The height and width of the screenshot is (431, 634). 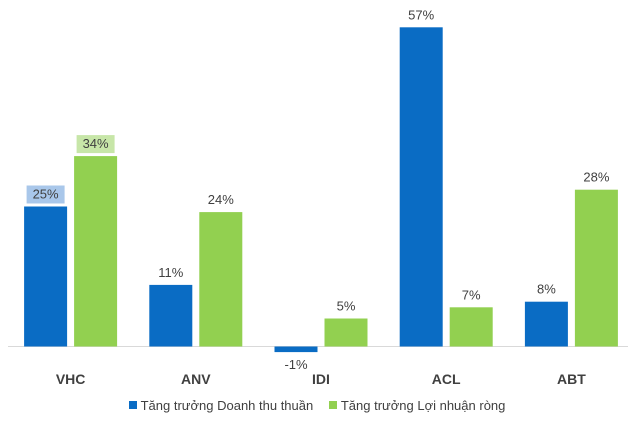 I want to click on data-label-abt-series-1: 28%, so click(x=596, y=177).